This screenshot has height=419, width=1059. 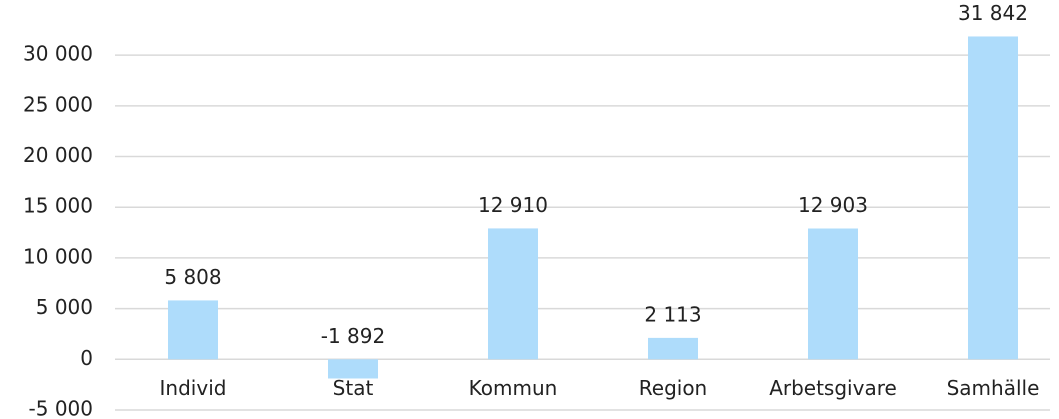 I want to click on y-tick-label: 20 000, so click(x=58, y=155).